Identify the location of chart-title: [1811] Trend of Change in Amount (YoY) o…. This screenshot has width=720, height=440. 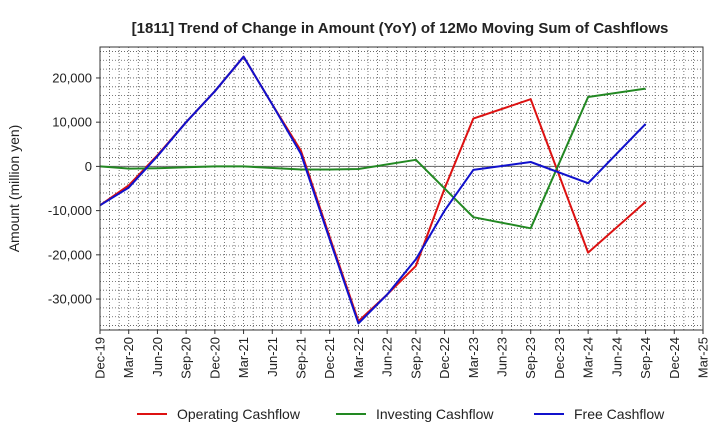
(400, 28).